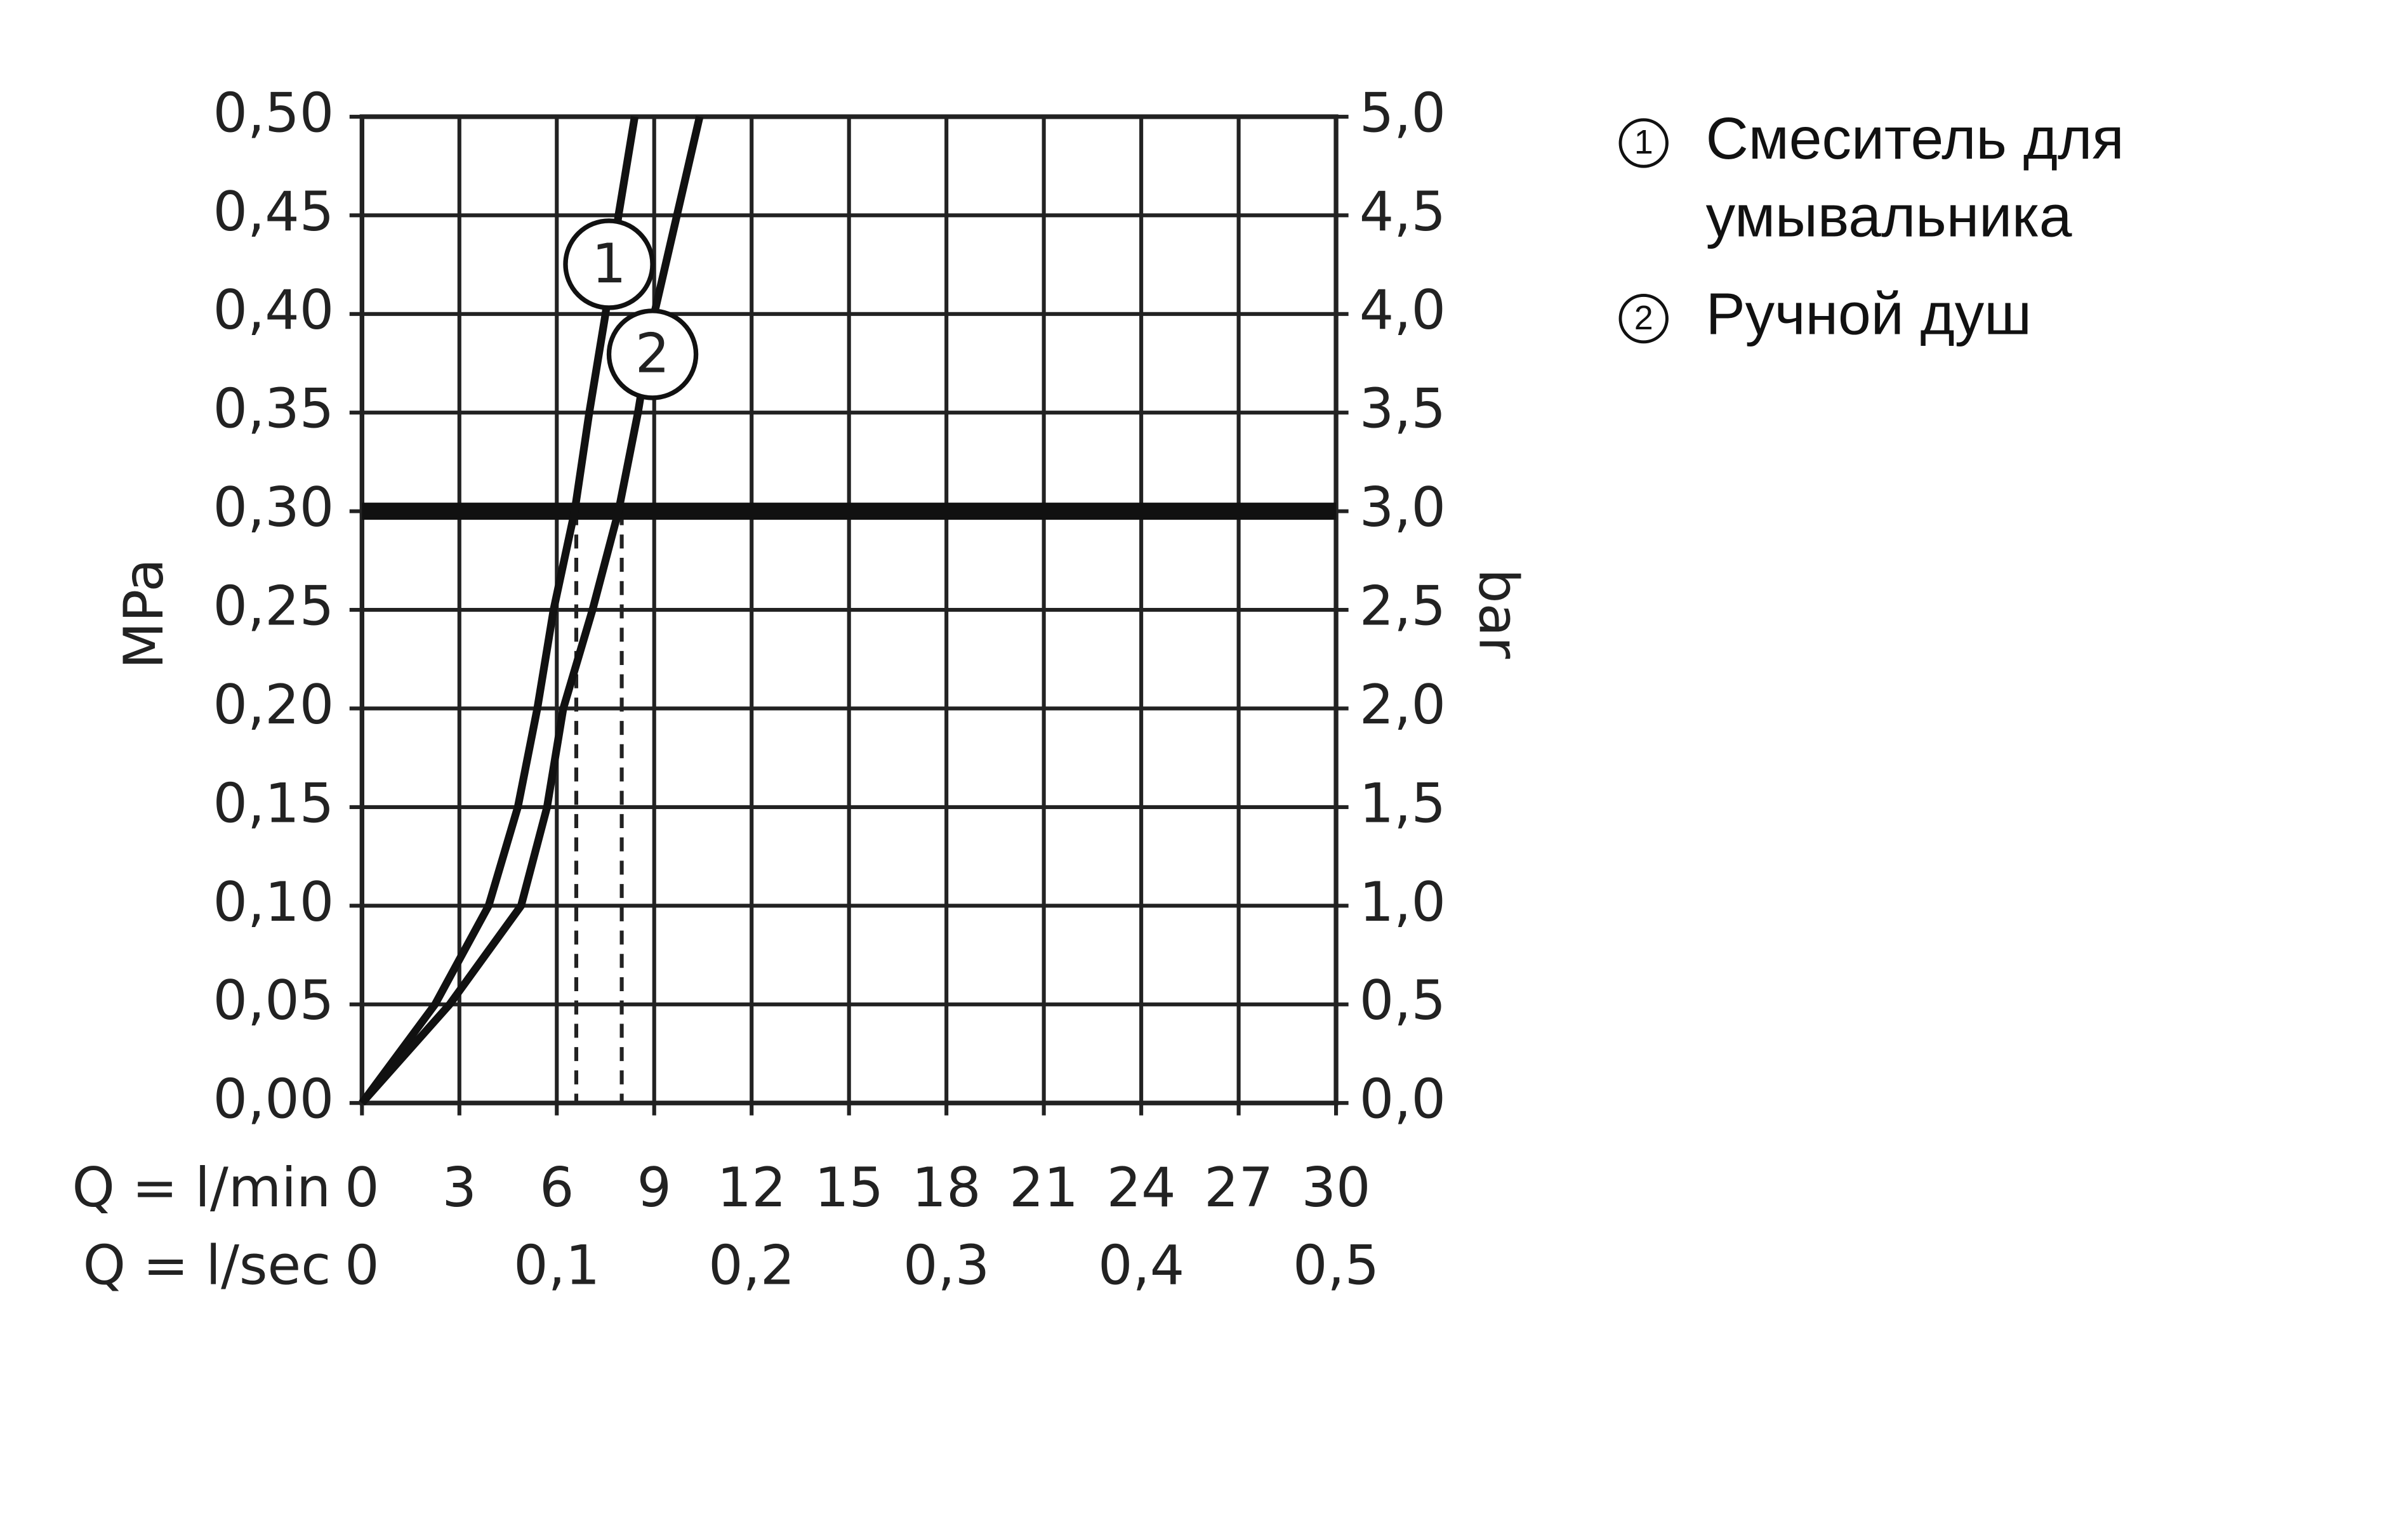 This screenshot has width=2408, height=1535. I want to click on legend-marker-label: 2, so click(1643, 318).